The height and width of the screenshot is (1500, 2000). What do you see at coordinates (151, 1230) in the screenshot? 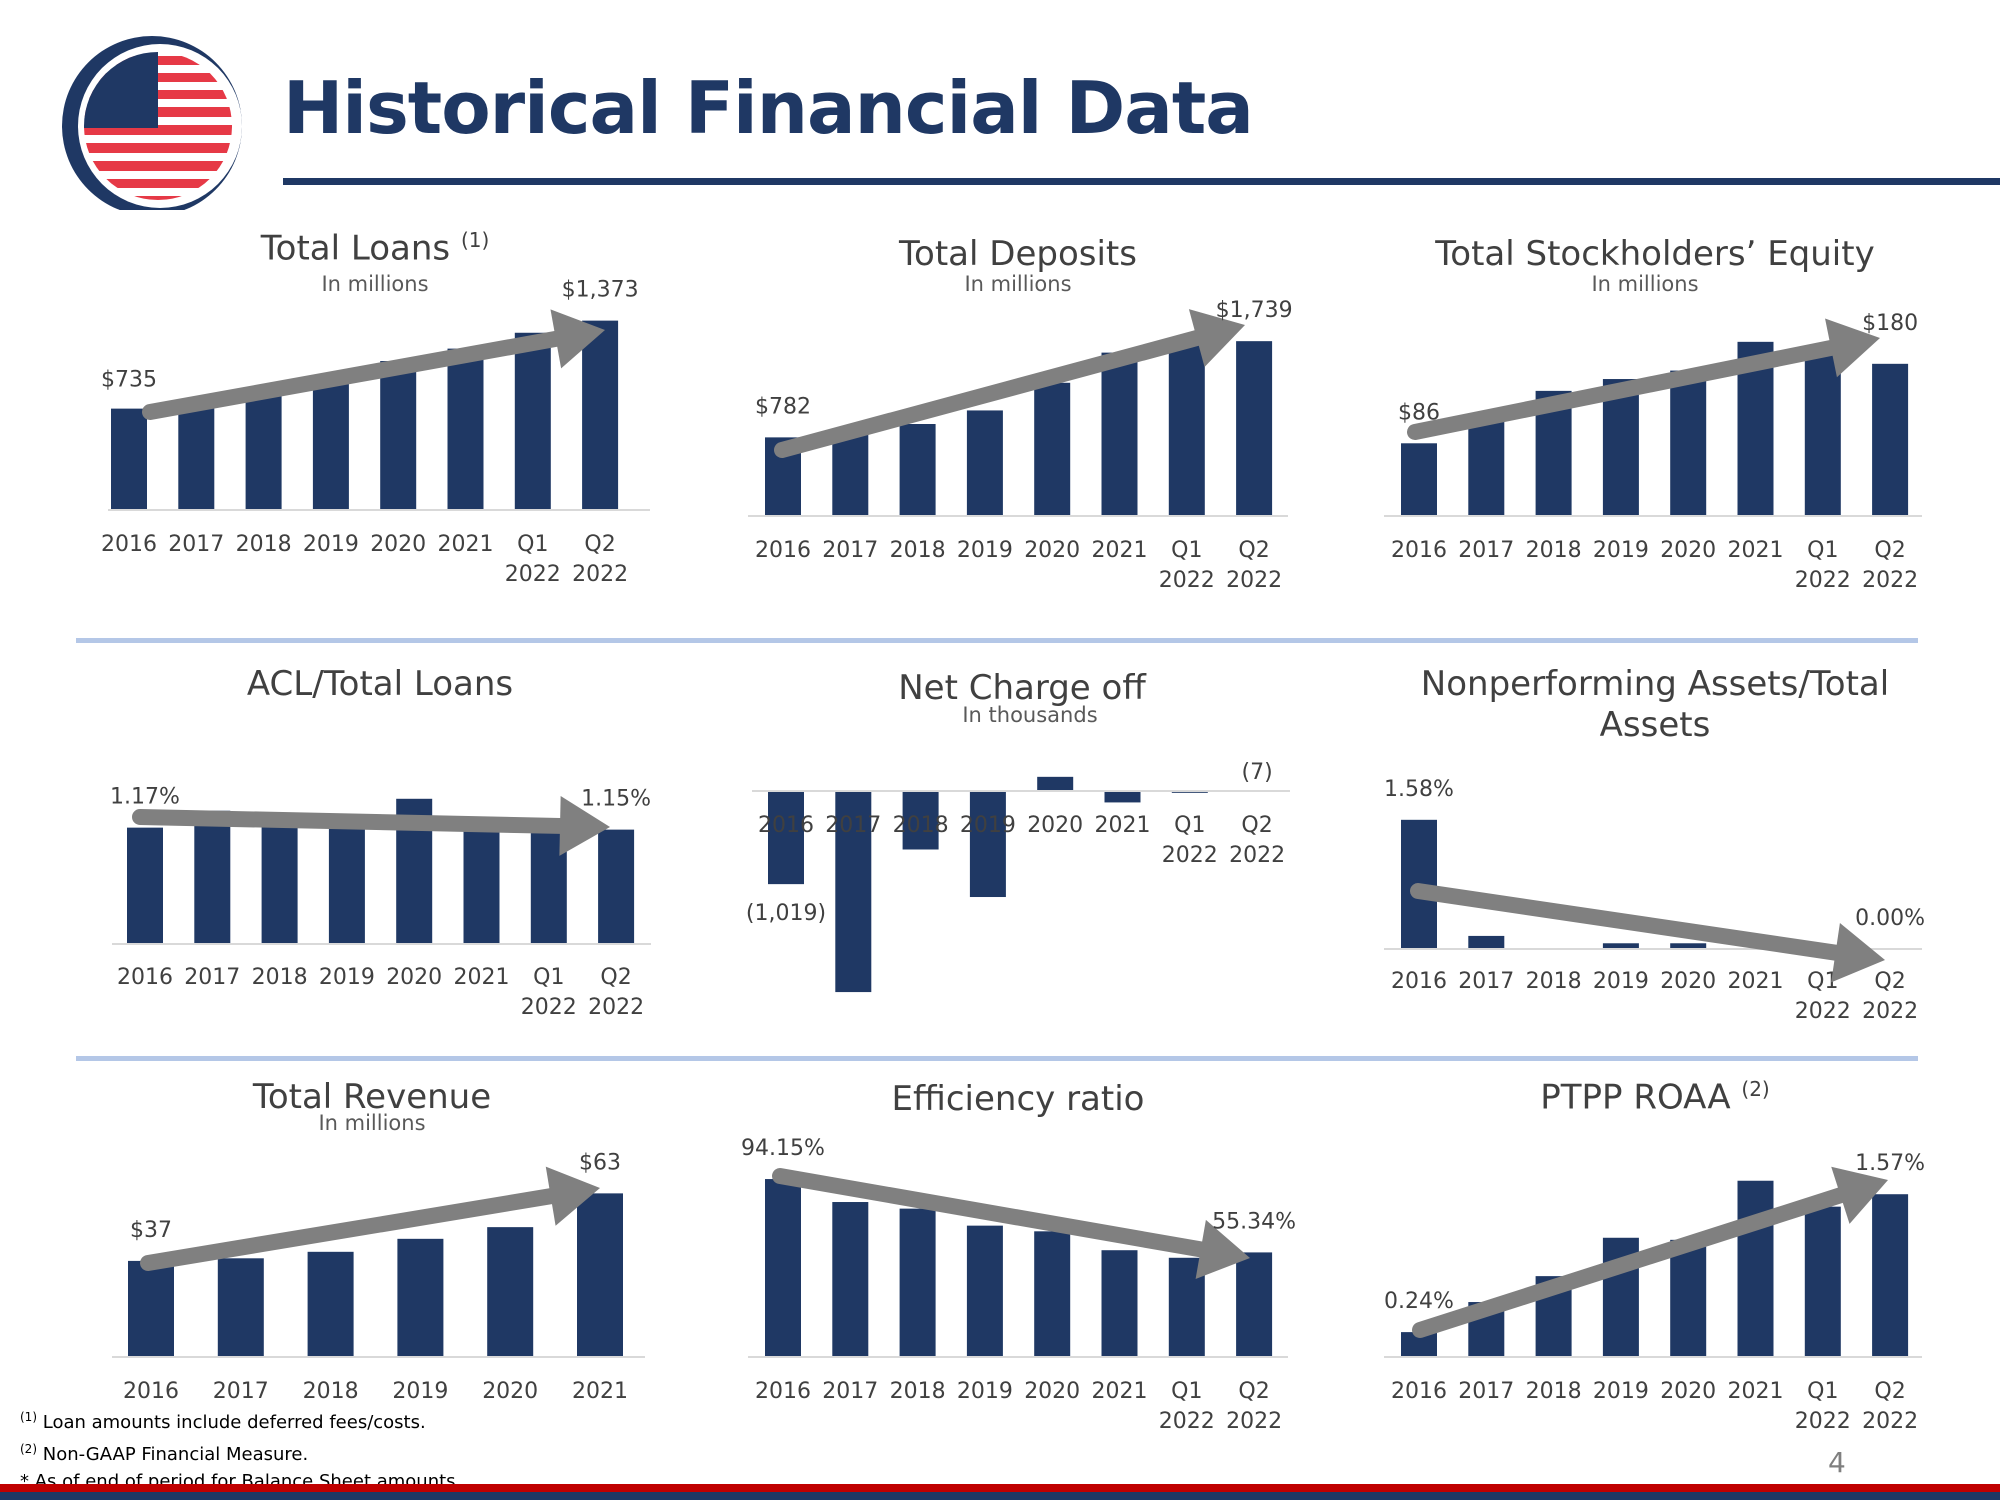
I see `data-label: $37` at bounding box center [151, 1230].